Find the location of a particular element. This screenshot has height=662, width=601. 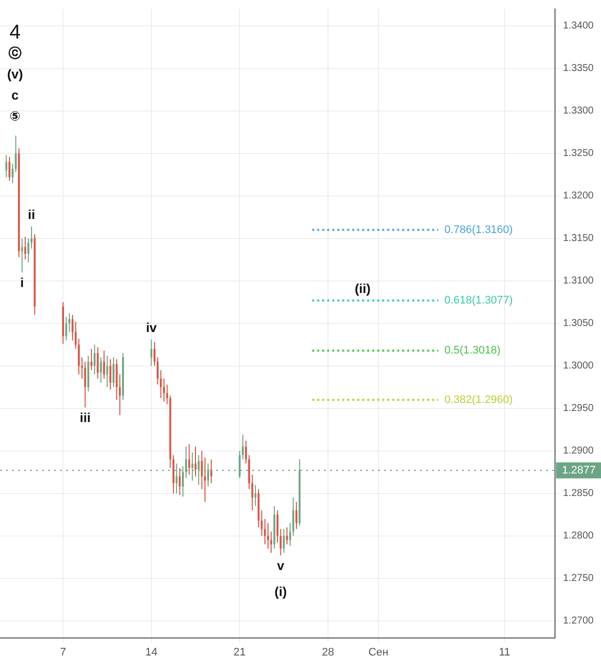

annotation: iii is located at coordinates (85, 418).